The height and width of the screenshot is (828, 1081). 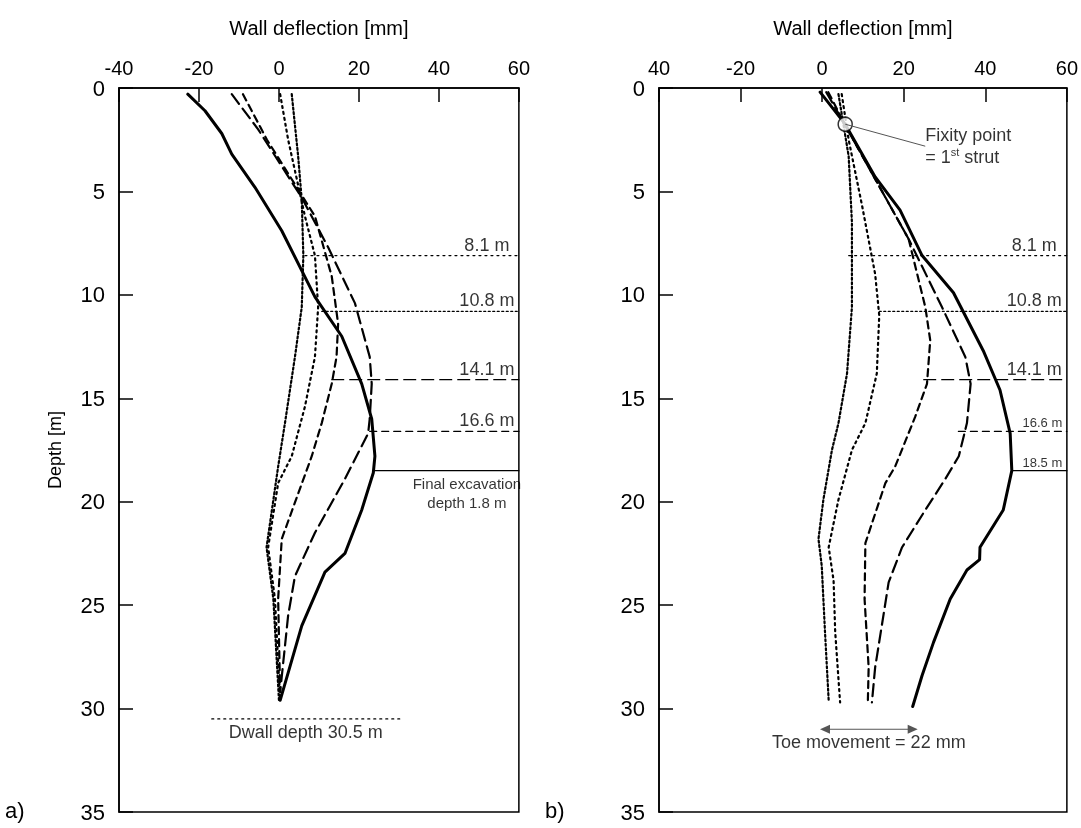 I want to click on annotation: Dwall depth 30.5 m, so click(x=305, y=731).